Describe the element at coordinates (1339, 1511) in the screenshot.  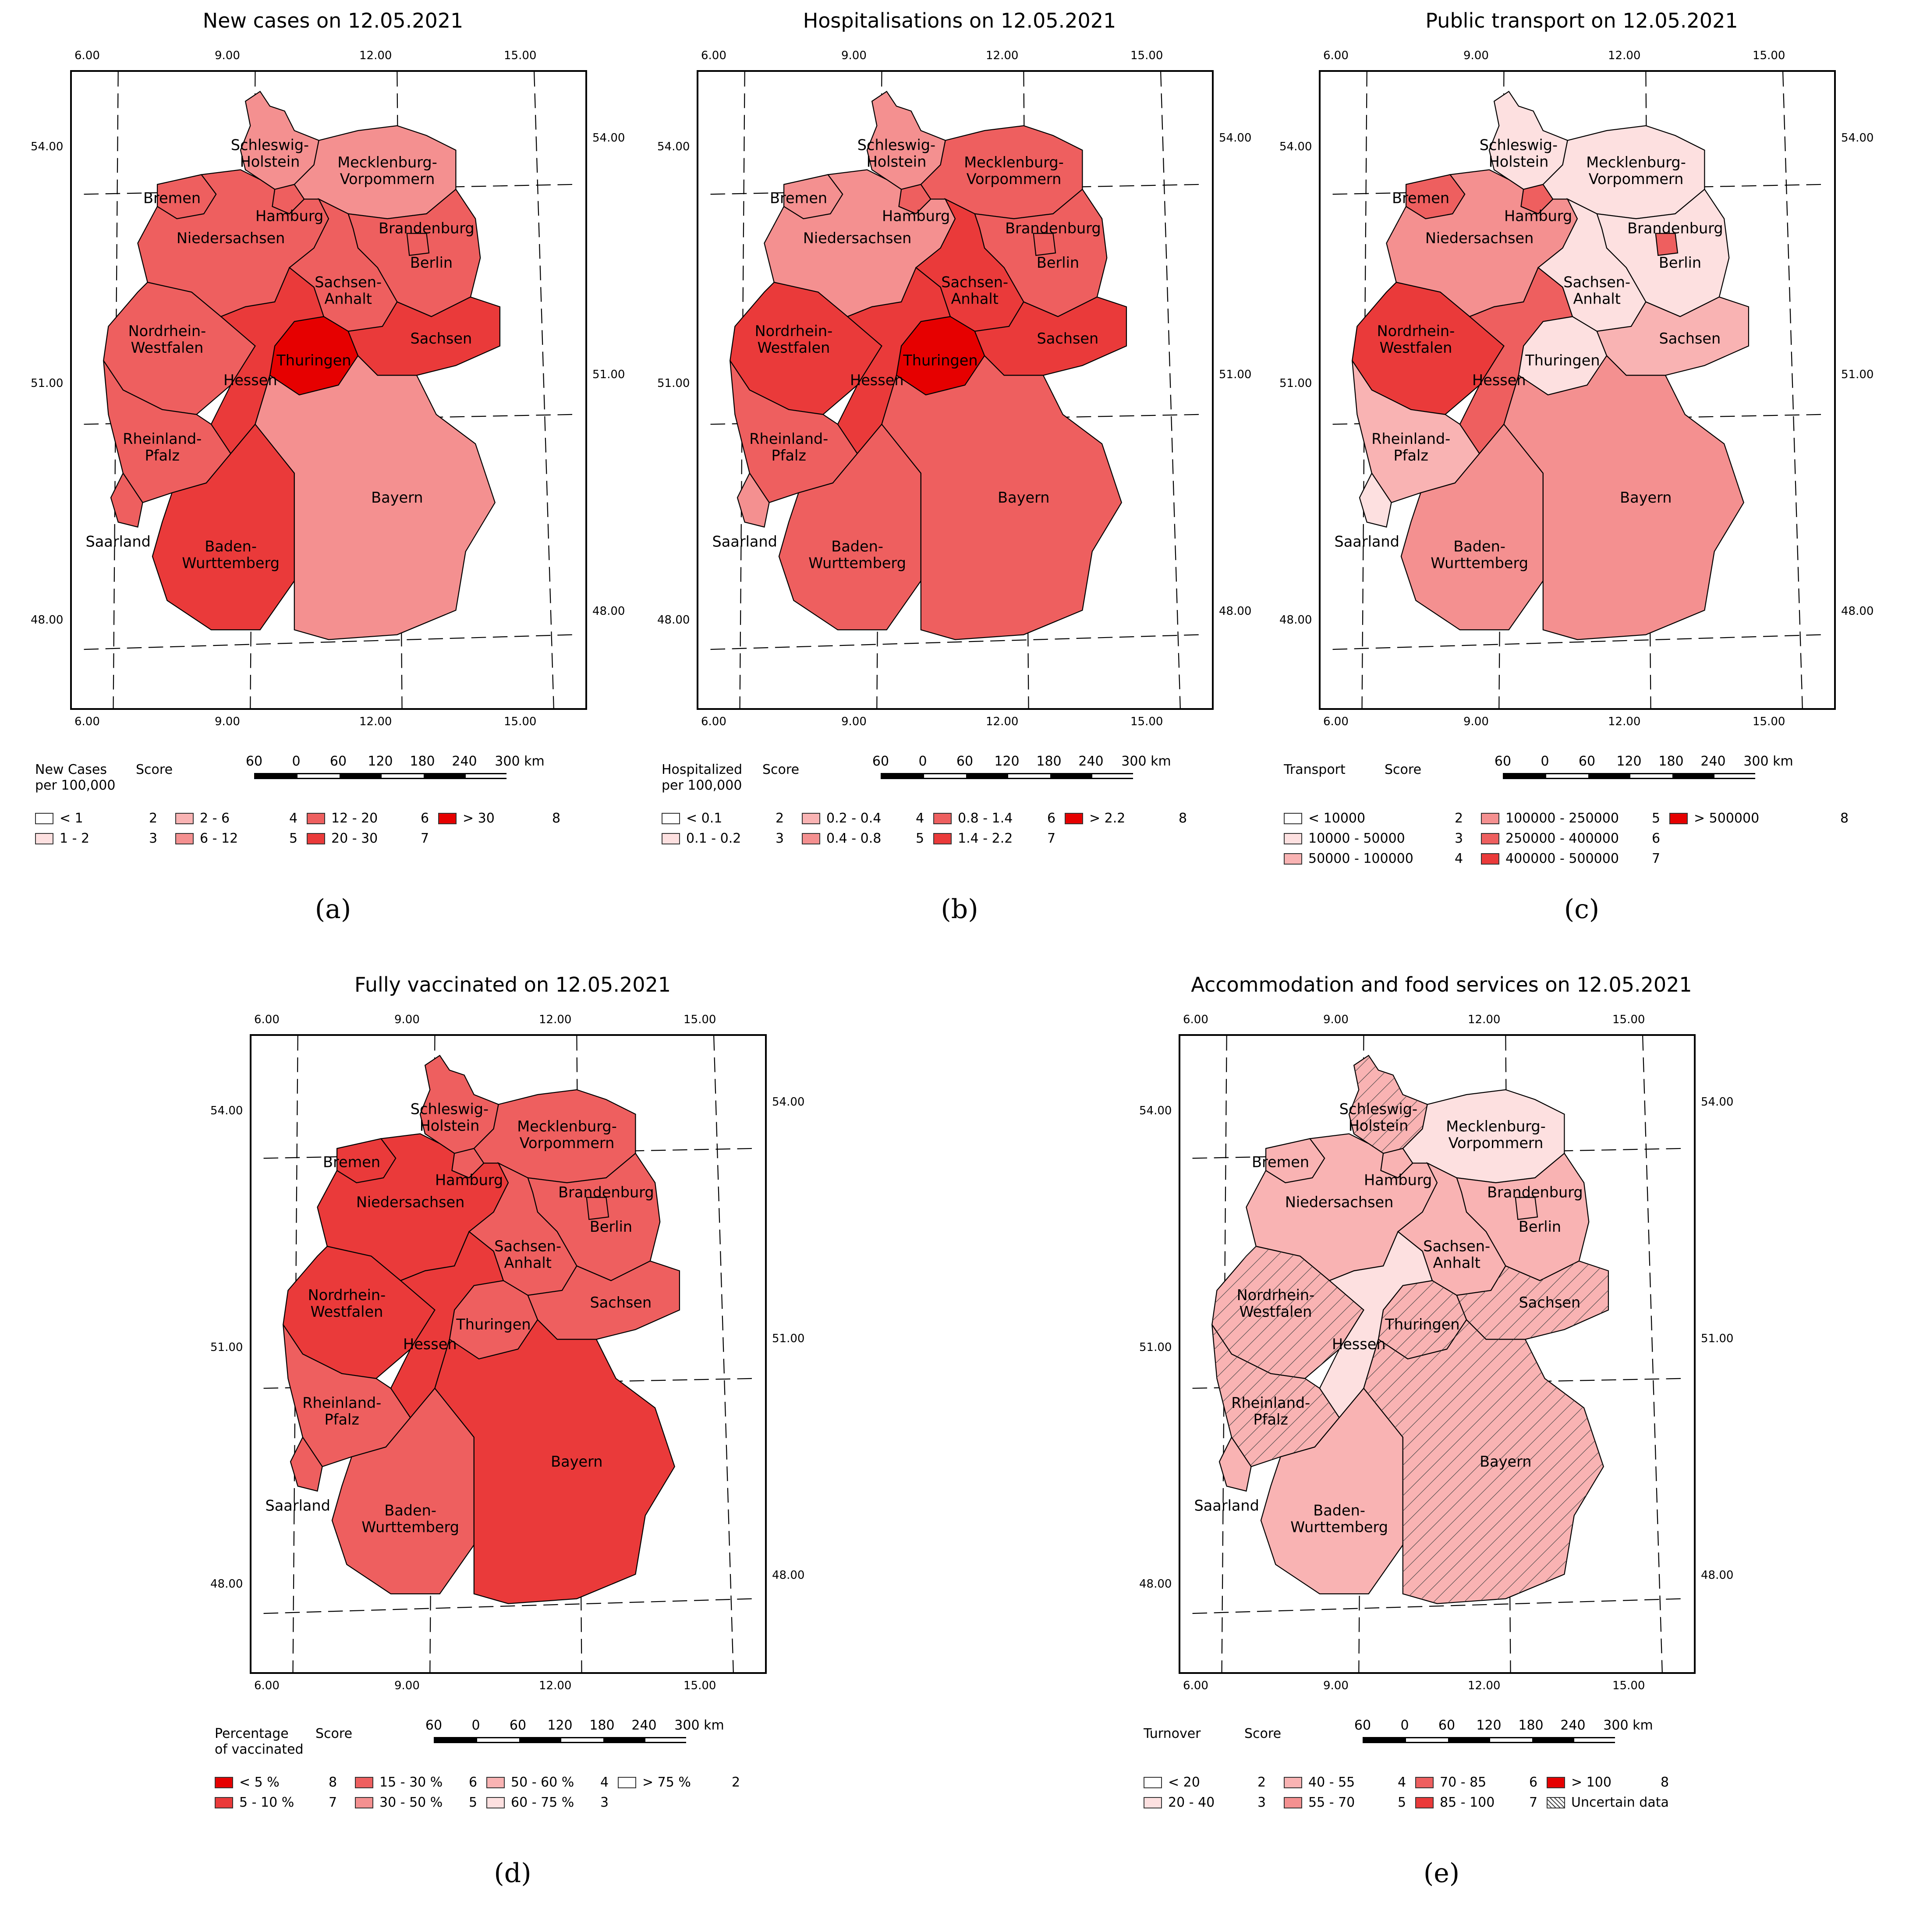
I see `state-label: Baden-` at that location.